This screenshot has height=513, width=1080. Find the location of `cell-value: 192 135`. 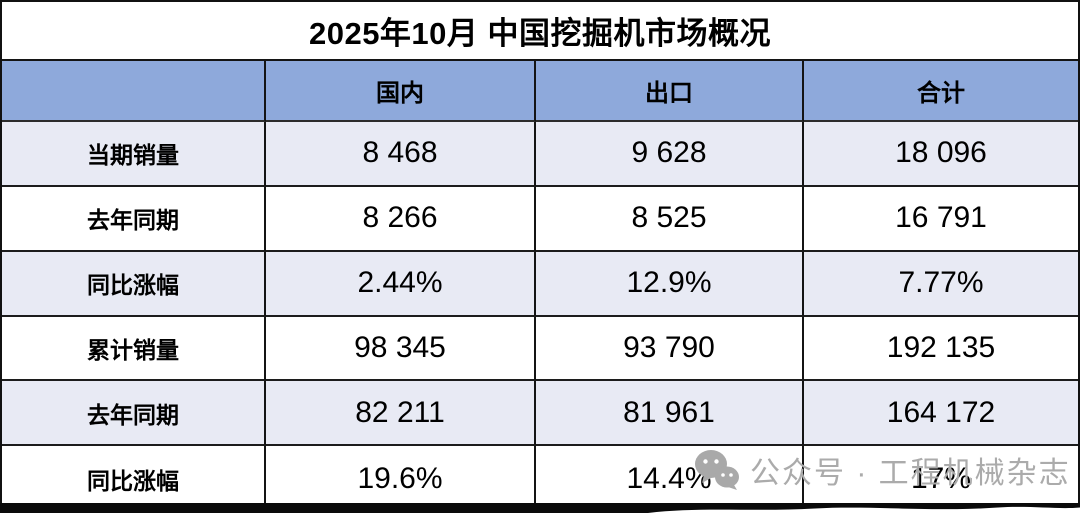

cell-value: 192 135 is located at coordinates (941, 349).